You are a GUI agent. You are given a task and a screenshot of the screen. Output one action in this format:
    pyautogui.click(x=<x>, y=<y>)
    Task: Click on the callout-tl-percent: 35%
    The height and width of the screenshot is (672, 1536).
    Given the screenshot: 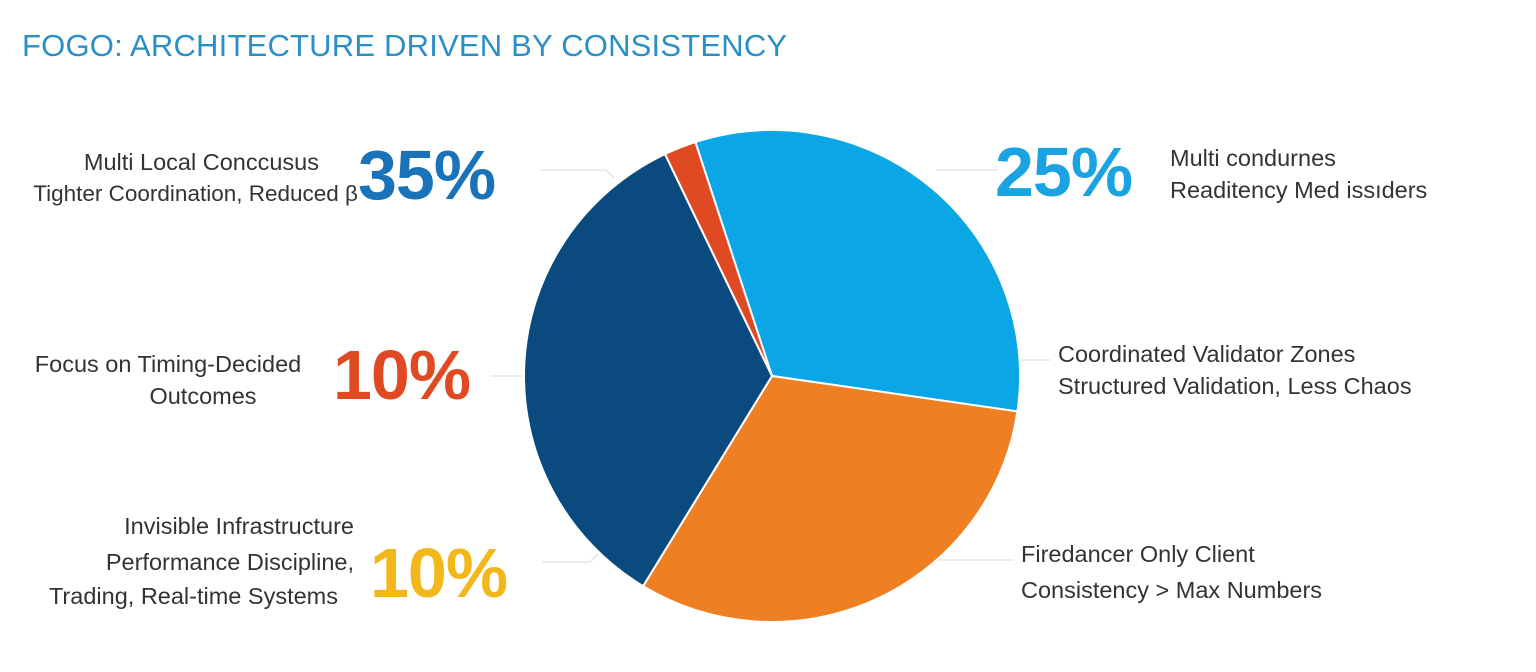 What is the action you would take?
    pyautogui.click(x=427, y=175)
    